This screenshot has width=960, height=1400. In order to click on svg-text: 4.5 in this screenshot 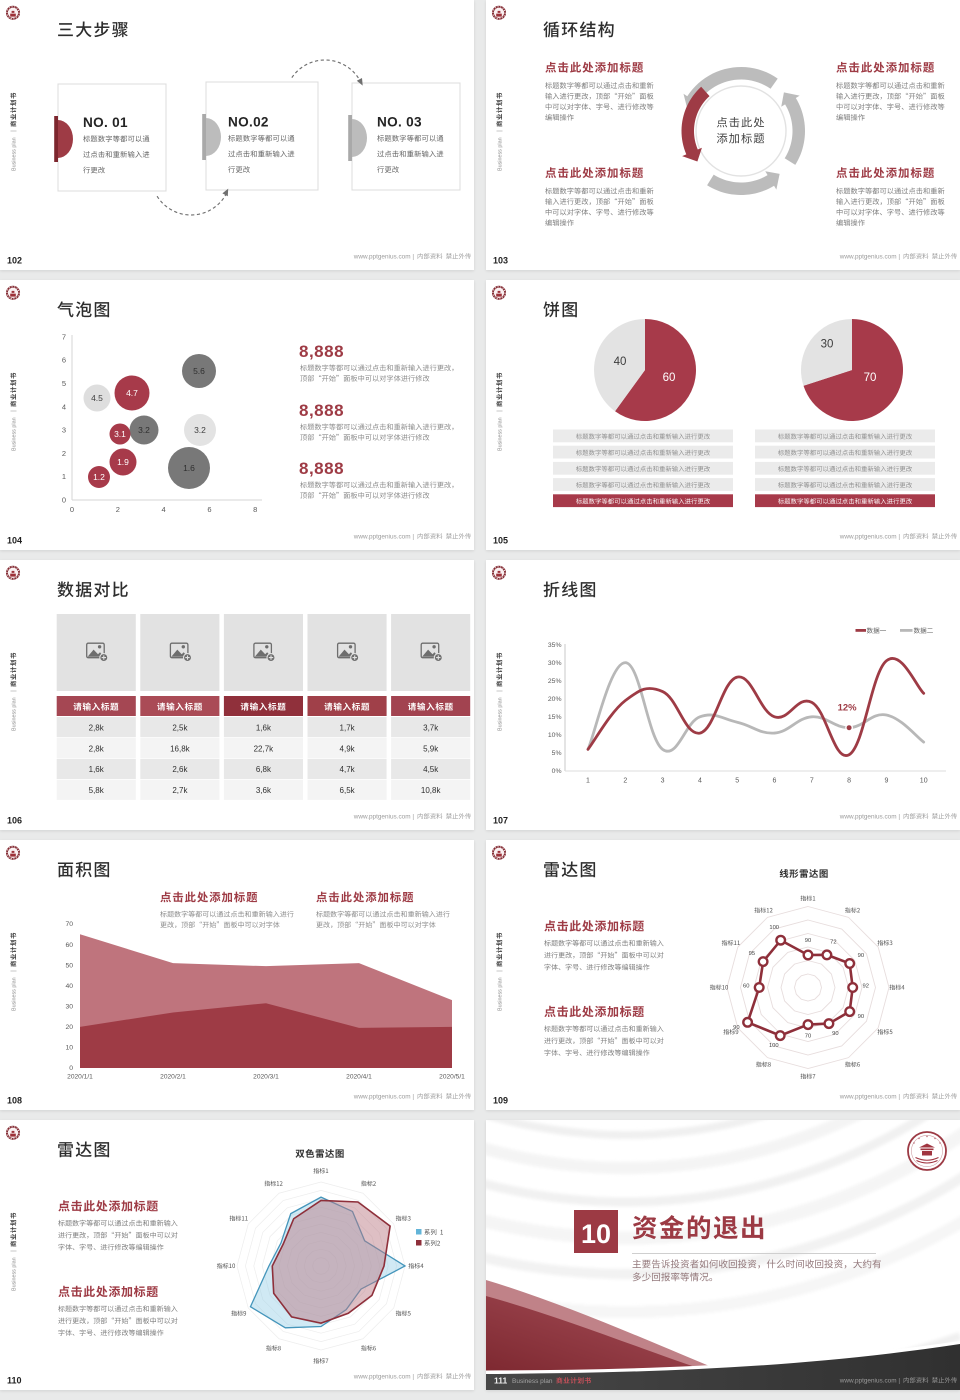, I will do `click(97, 398)`.